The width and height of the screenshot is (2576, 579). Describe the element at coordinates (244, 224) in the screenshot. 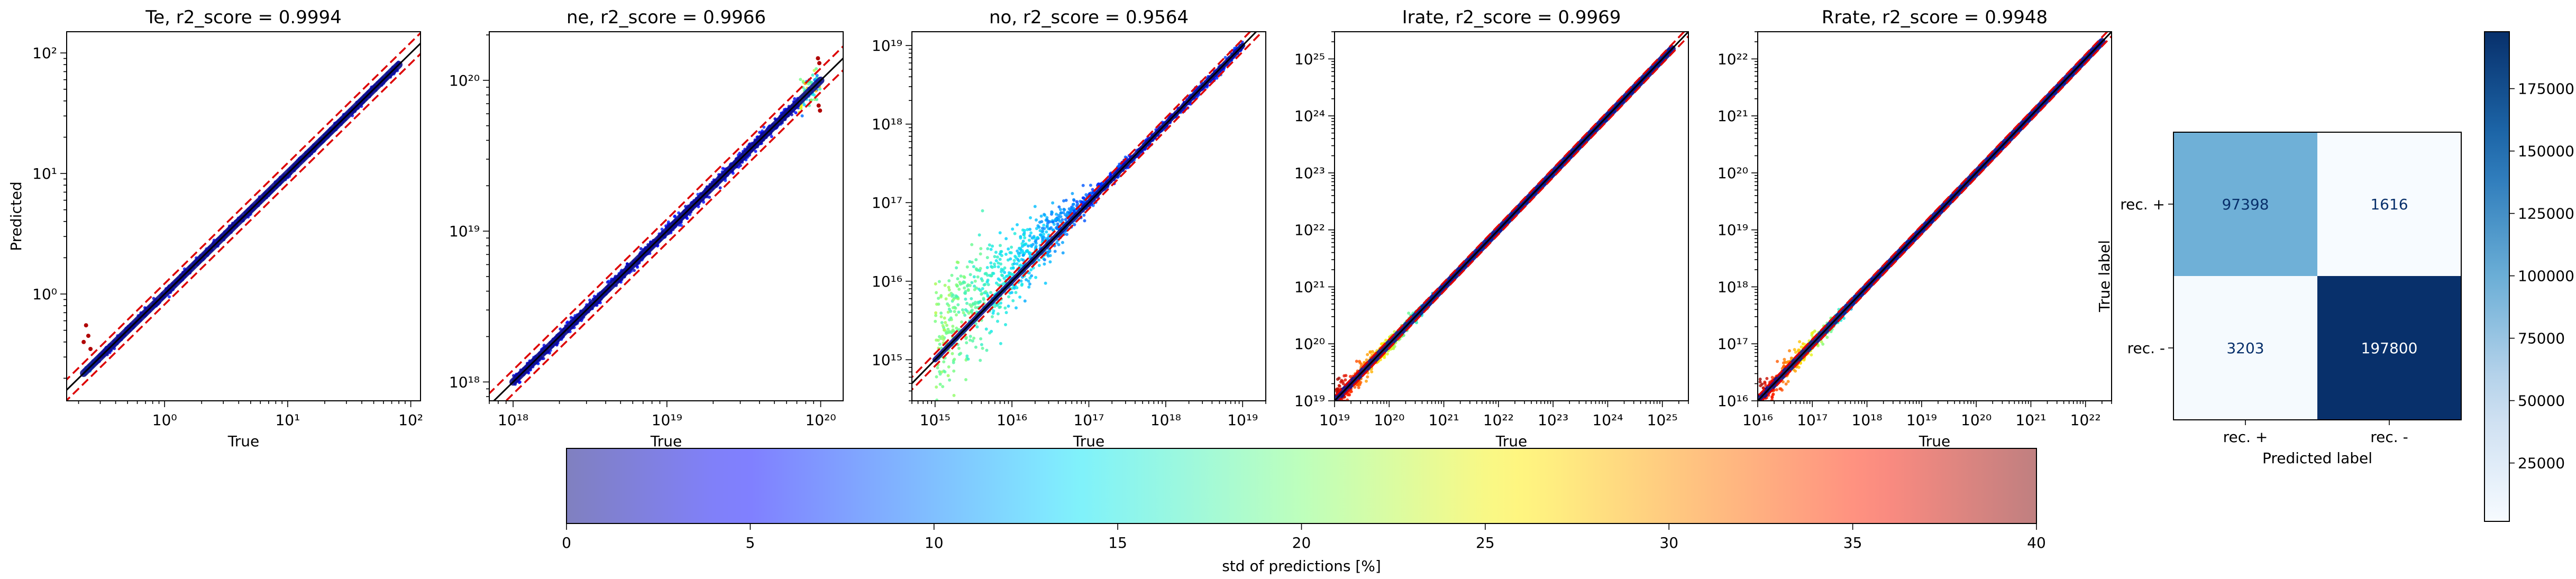

I see `plot-area` at that location.